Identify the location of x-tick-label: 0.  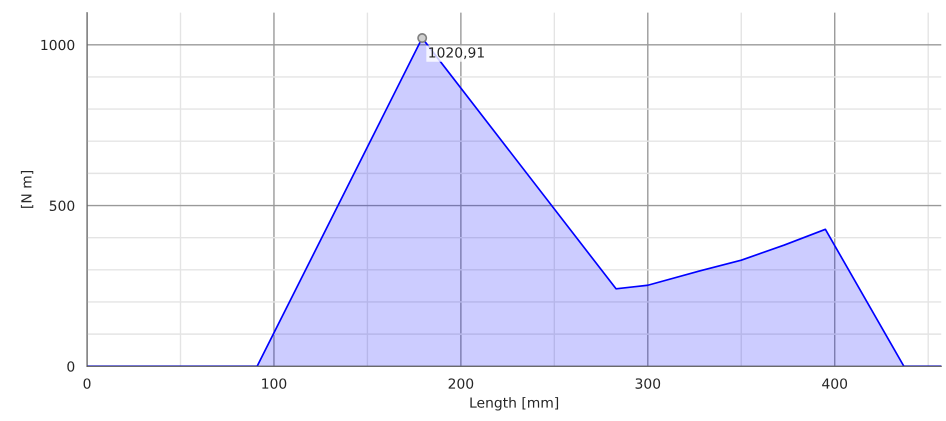
(87, 383).